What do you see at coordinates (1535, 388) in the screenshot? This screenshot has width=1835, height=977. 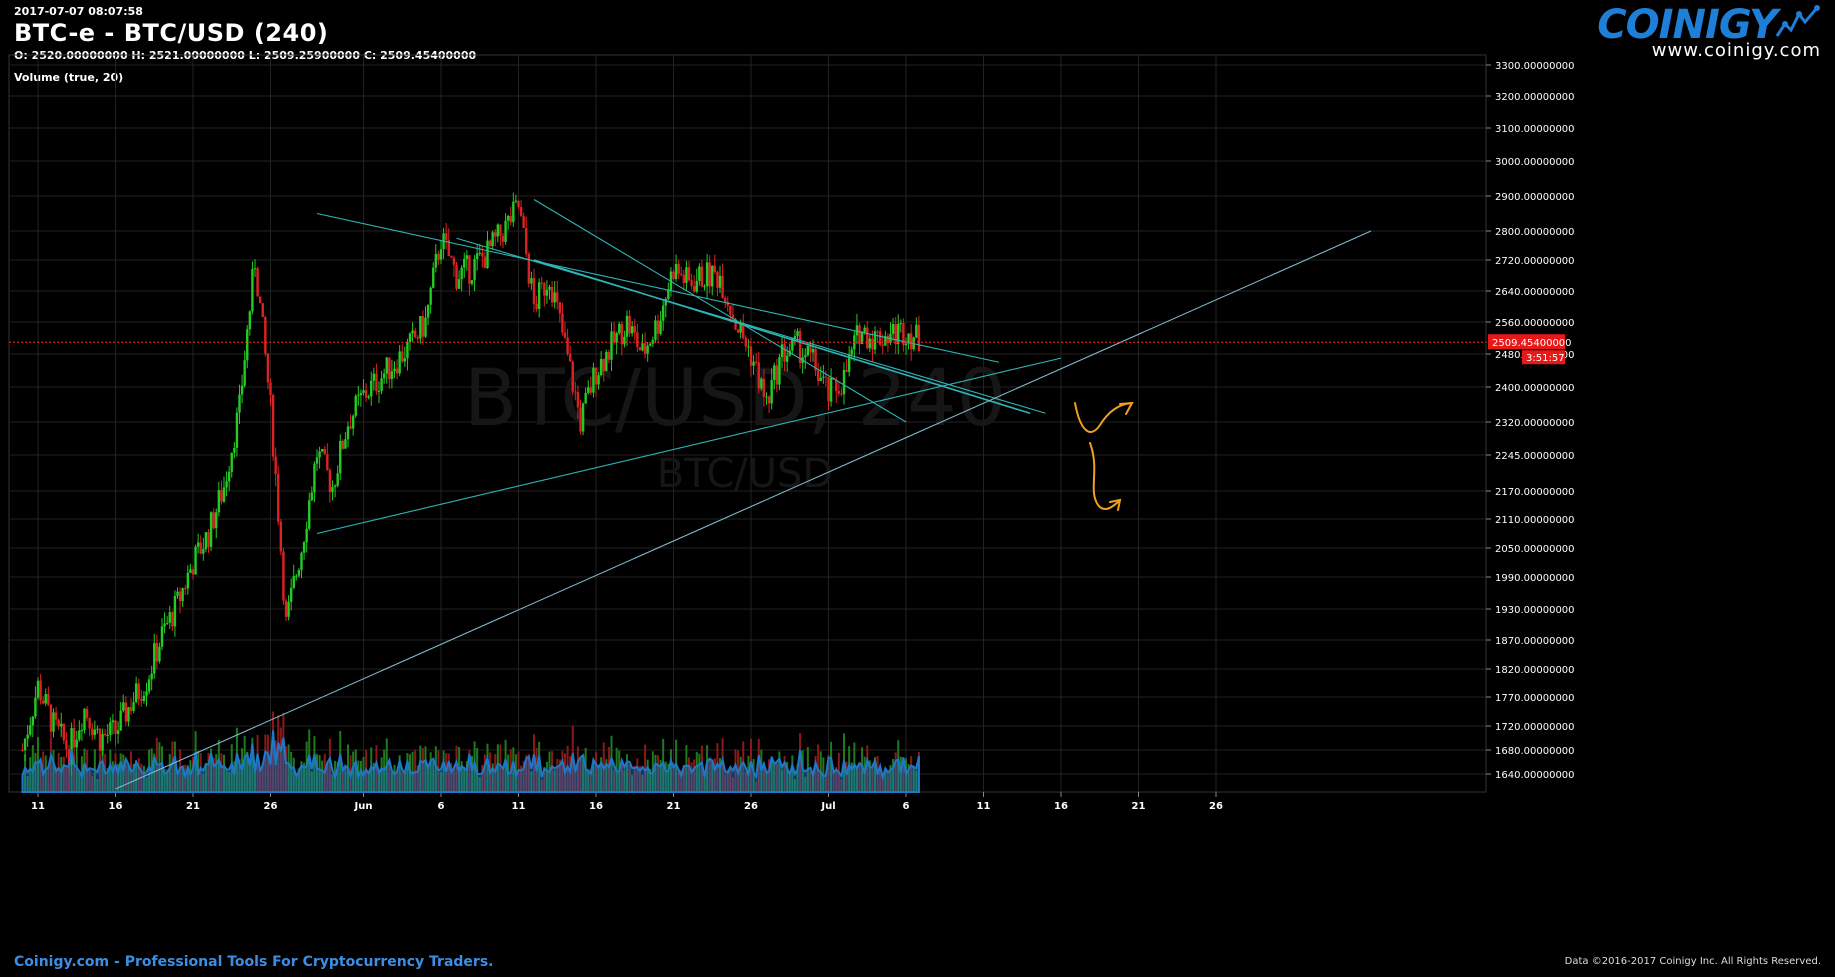 I see `y-tick-label: 2400.00000000` at bounding box center [1535, 388].